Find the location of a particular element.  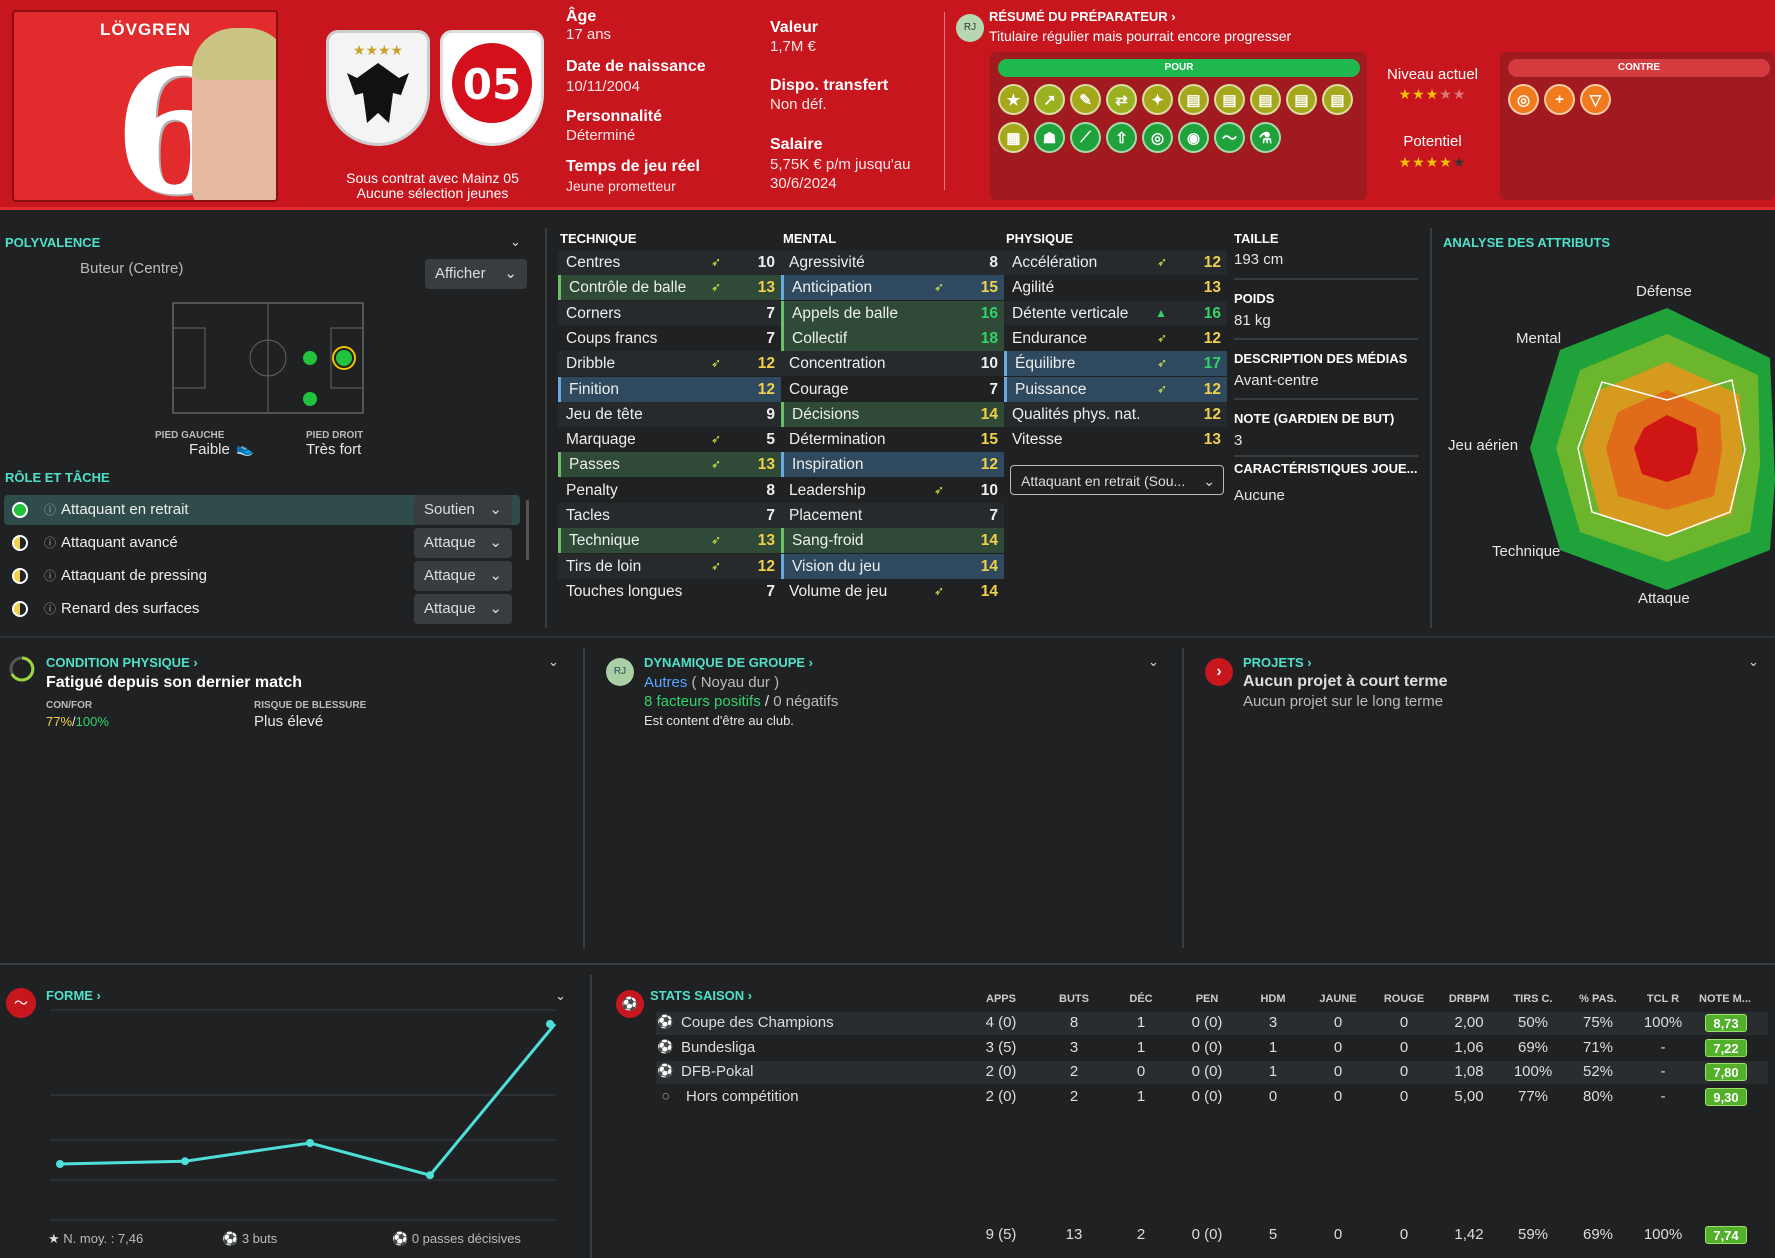

role-attribute-select: Attaquant en retrait (Sou... ⌄ is located at coordinates (1117, 480).